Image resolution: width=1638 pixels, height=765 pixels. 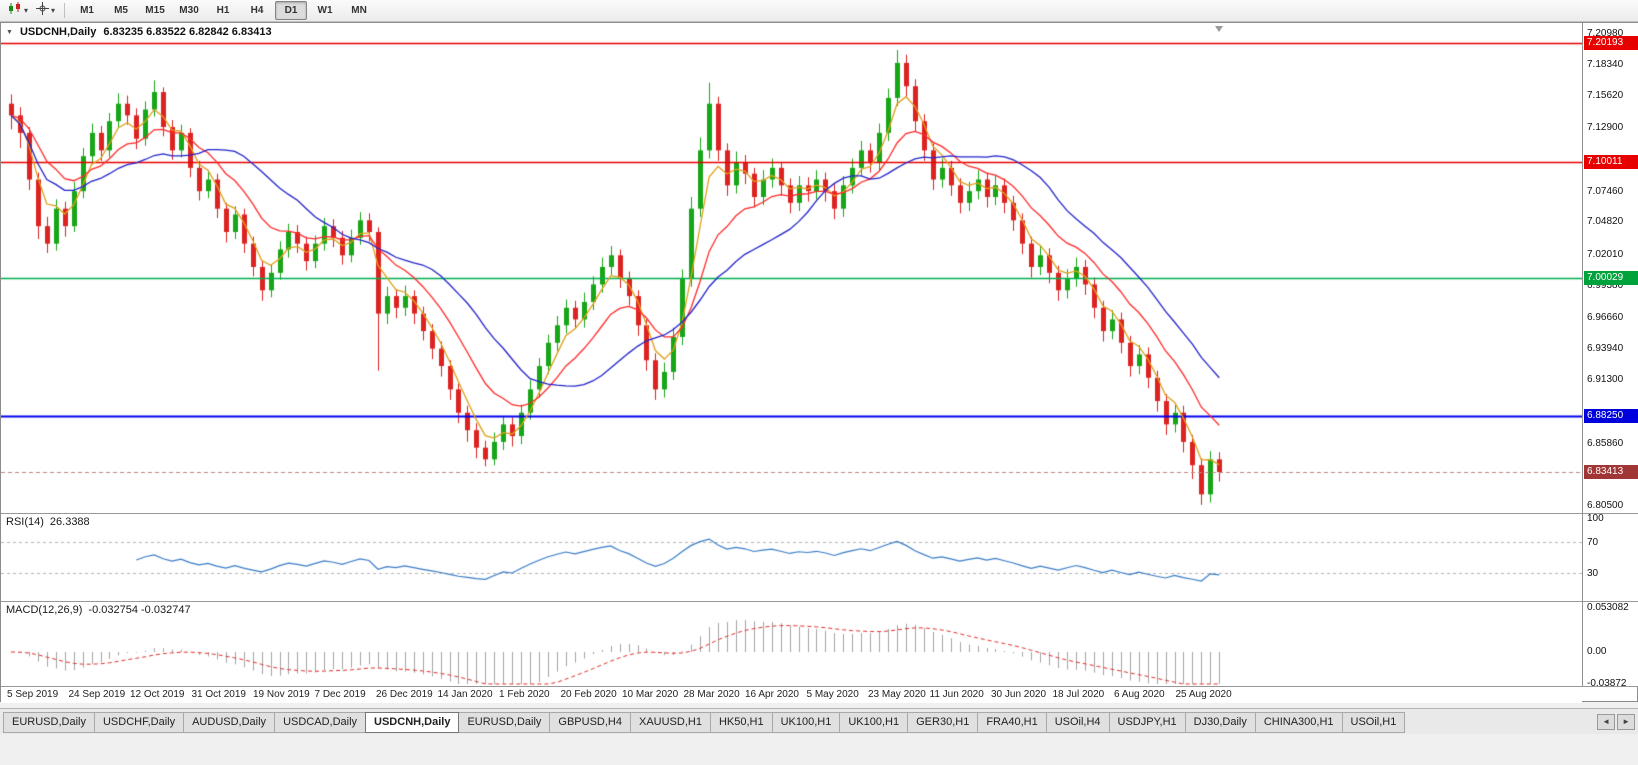 What do you see at coordinates (1605, 128) in the screenshot?
I see `price-tick: 7.12900` at bounding box center [1605, 128].